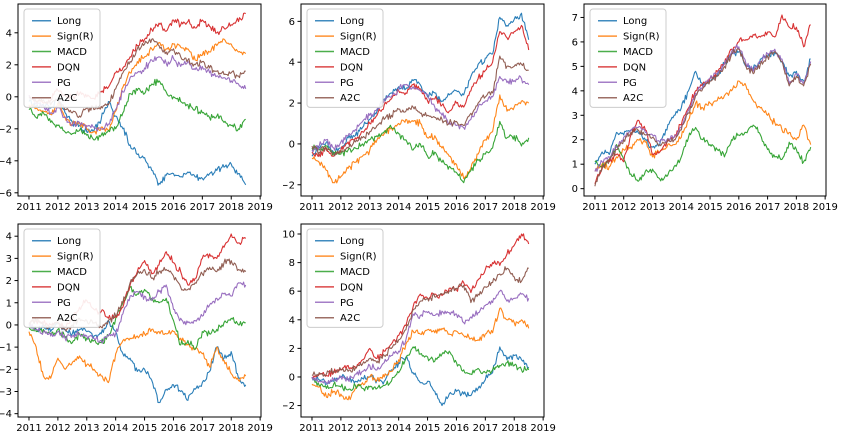 This screenshot has width=848, height=441. What do you see at coordinates (6, 193) in the screenshot?
I see `y-tick-label: −6` at bounding box center [6, 193].